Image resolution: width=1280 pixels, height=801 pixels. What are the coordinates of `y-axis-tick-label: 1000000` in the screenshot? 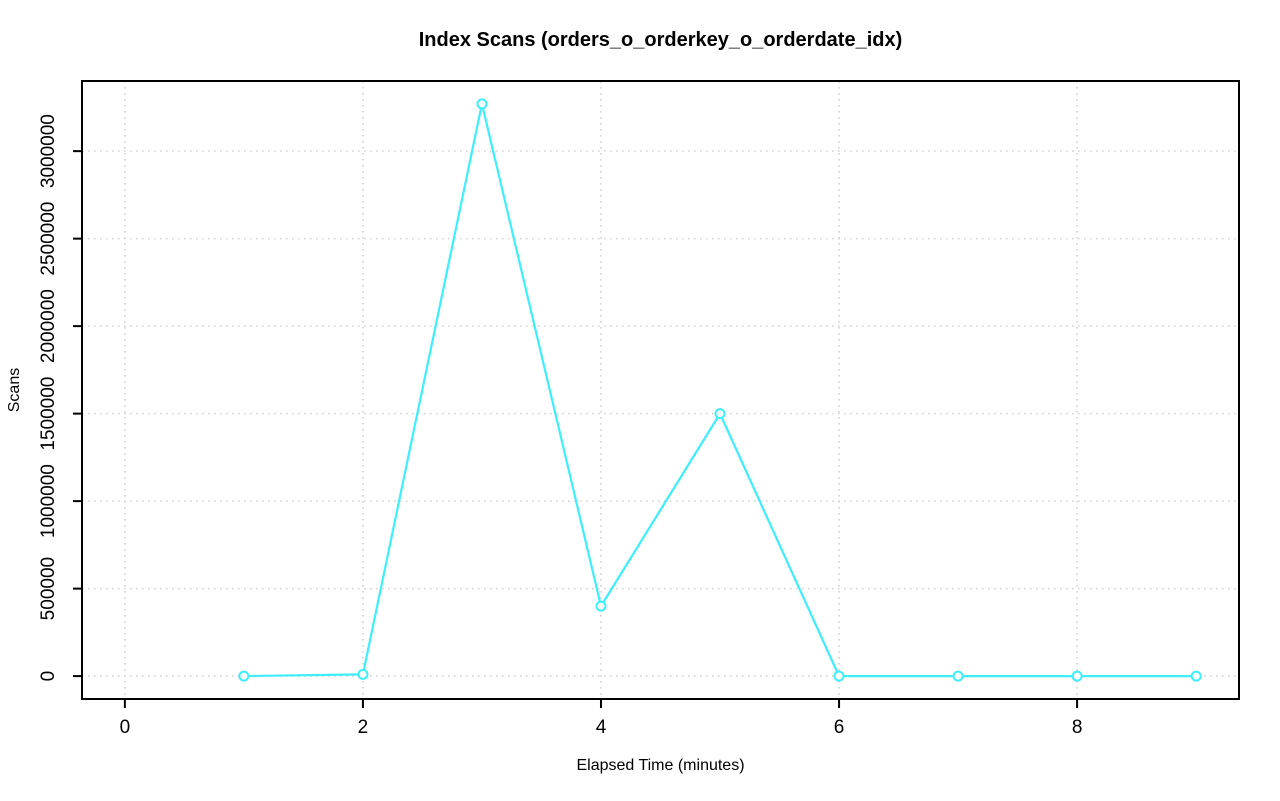 It's located at (48, 501).